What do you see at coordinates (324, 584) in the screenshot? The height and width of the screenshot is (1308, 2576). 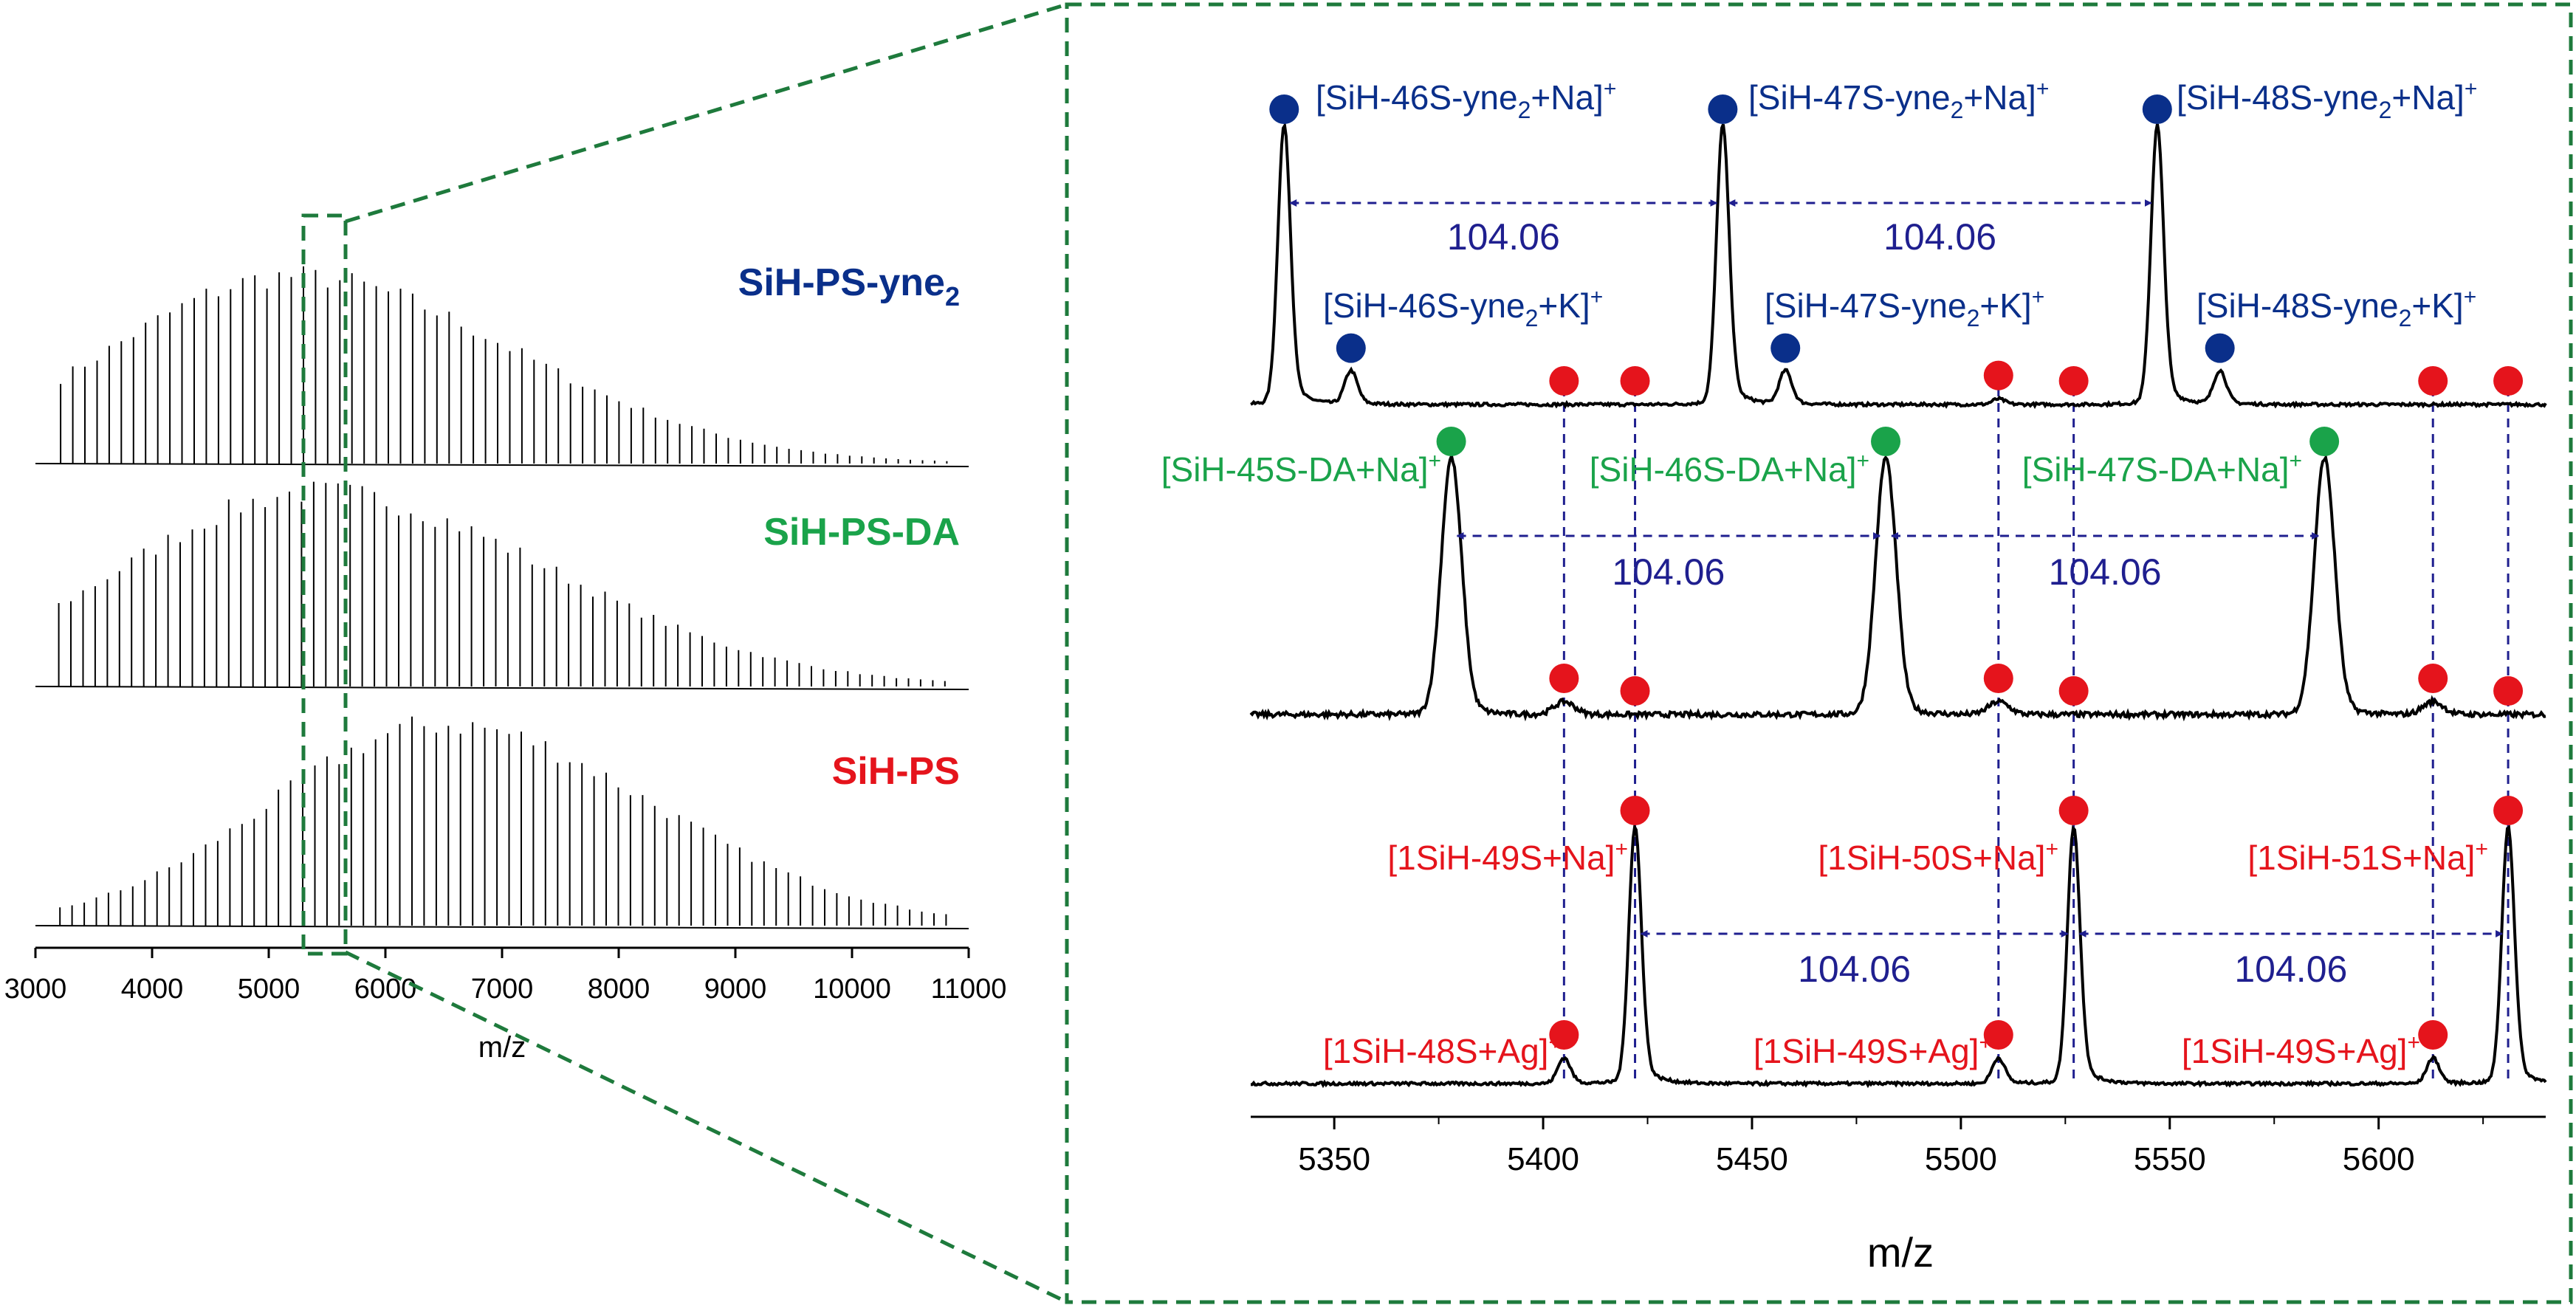 I see `zoom-region-box` at bounding box center [324, 584].